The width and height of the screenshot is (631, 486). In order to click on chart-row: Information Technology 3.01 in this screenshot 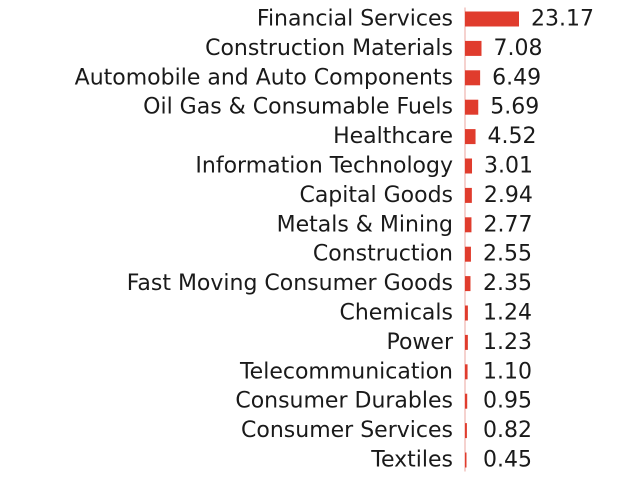, I will do `click(364, 166)`.